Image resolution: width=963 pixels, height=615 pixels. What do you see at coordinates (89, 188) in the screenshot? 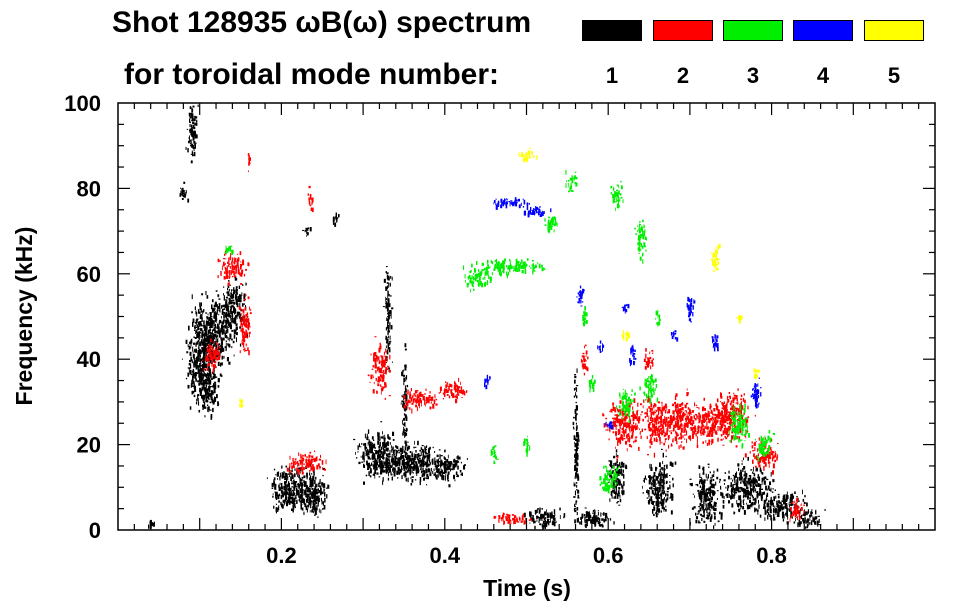
I see `y-tick-label: 80` at bounding box center [89, 188].